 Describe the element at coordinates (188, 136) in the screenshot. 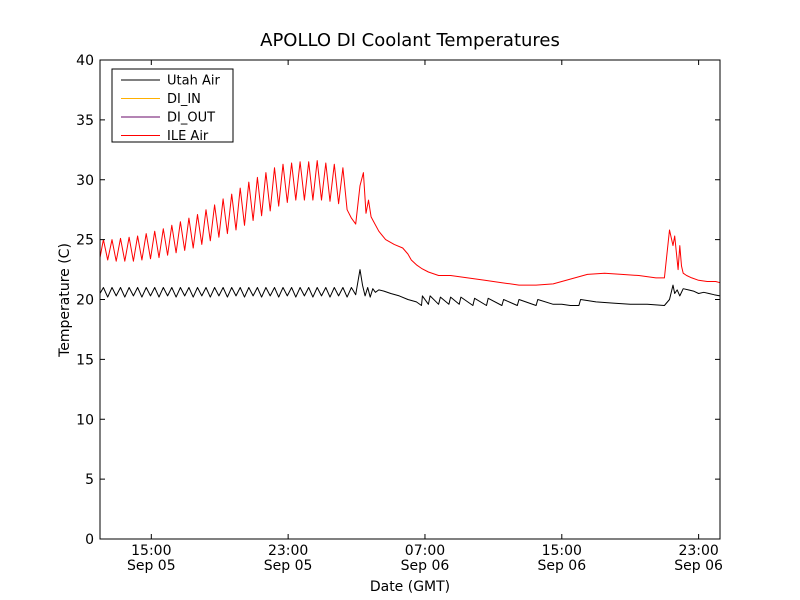

I see `legend-label-ile-air: ILE Air` at that location.